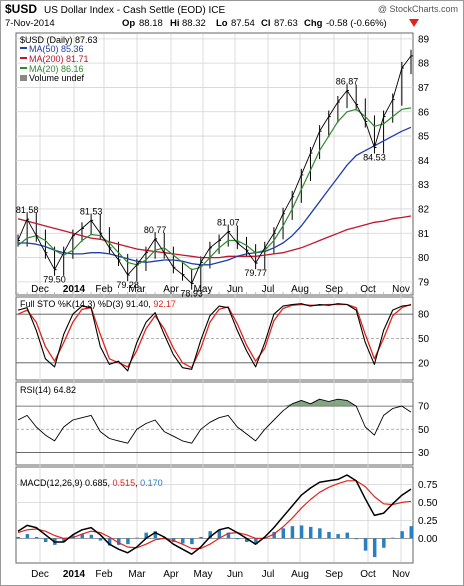  Describe the element at coordinates (418, 9) in the screenshot. I see `stockcharts-logo: @ StockCharts.com` at that location.